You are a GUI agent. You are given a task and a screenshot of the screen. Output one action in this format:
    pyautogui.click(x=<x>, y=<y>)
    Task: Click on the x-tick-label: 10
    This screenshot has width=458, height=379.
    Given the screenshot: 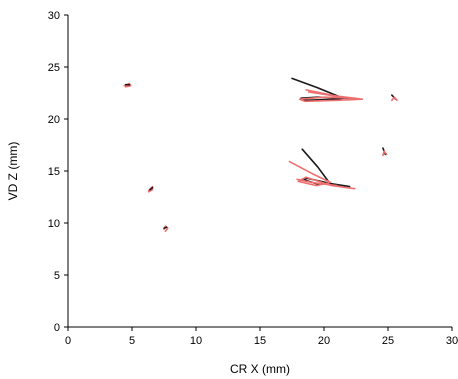 What is the action you would take?
    pyautogui.click(x=196, y=341)
    